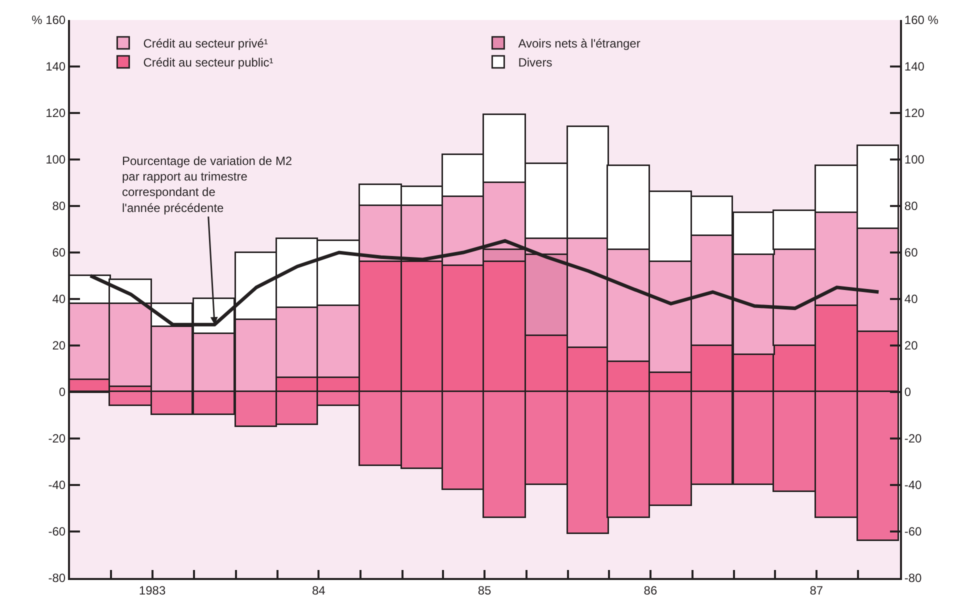  Describe the element at coordinates (59, 253) in the screenshot. I see `y-tick-label: 60` at that location.